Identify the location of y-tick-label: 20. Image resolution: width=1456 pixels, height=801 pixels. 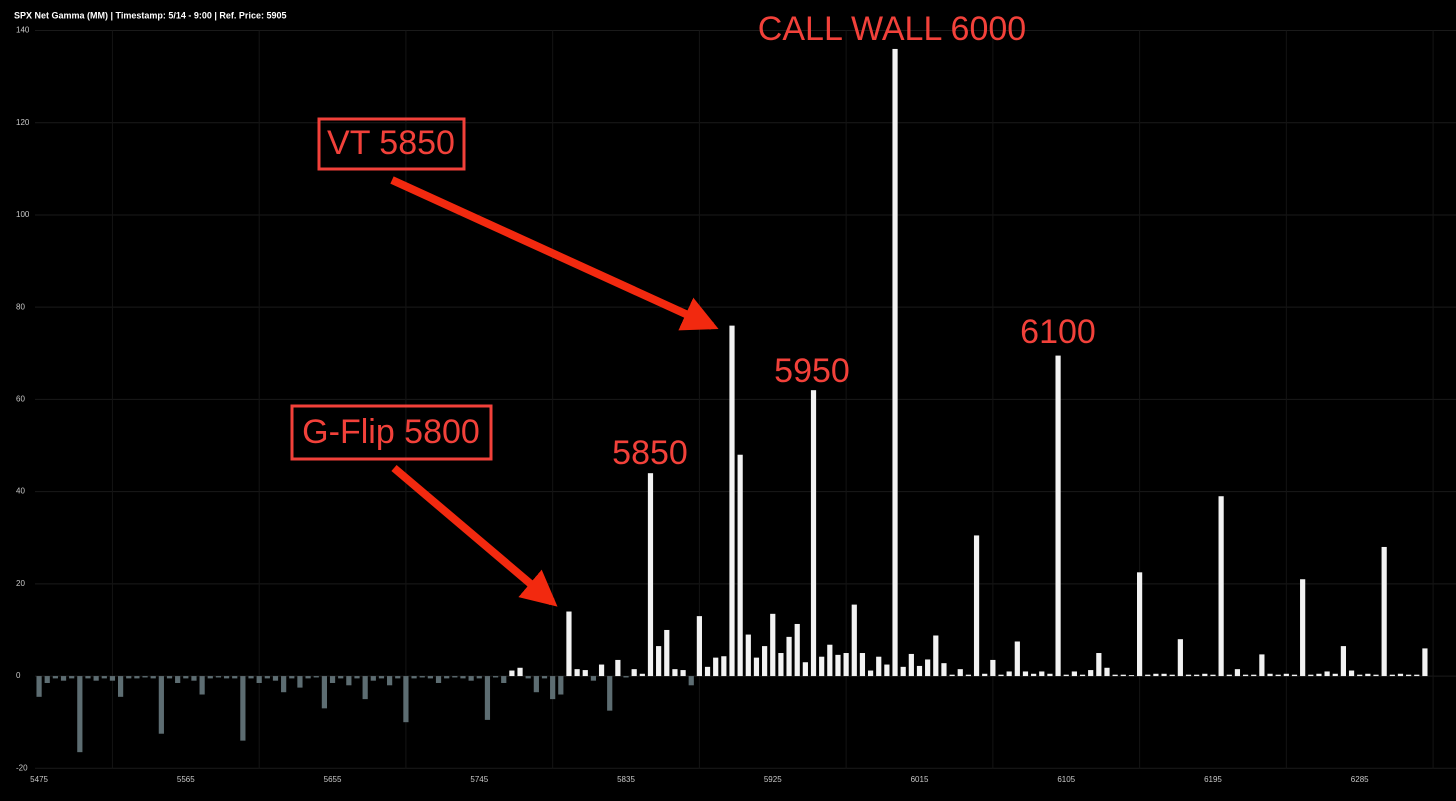
(20, 583).